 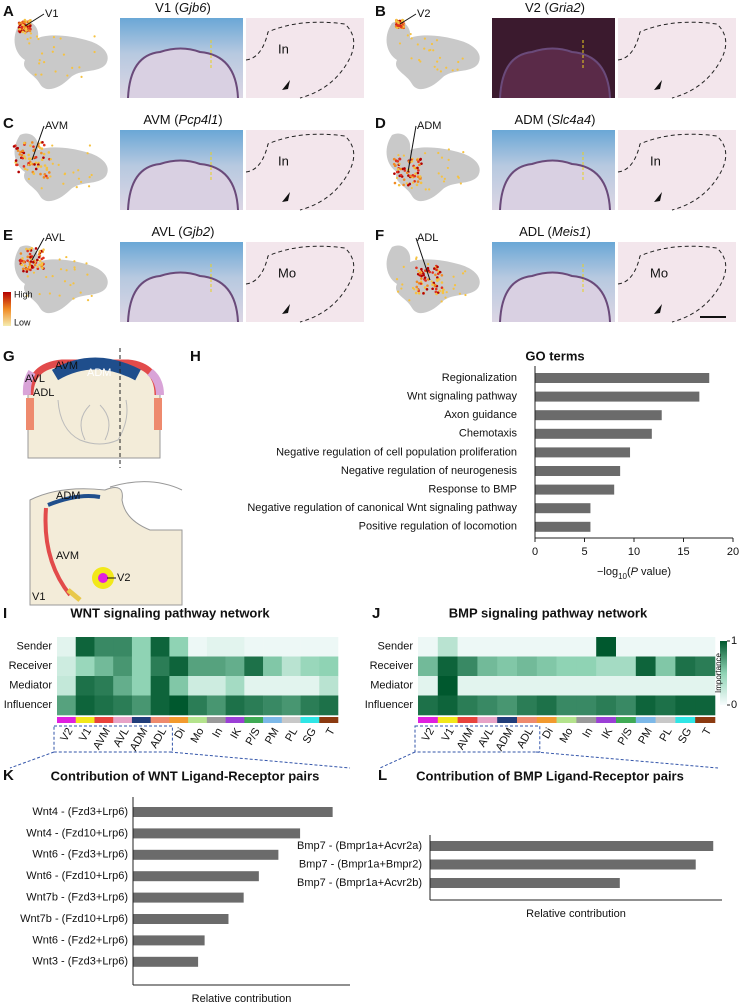 What do you see at coordinates (713, 317) in the screenshot?
I see `scale-bar-bg` at bounding box center [713, 317].